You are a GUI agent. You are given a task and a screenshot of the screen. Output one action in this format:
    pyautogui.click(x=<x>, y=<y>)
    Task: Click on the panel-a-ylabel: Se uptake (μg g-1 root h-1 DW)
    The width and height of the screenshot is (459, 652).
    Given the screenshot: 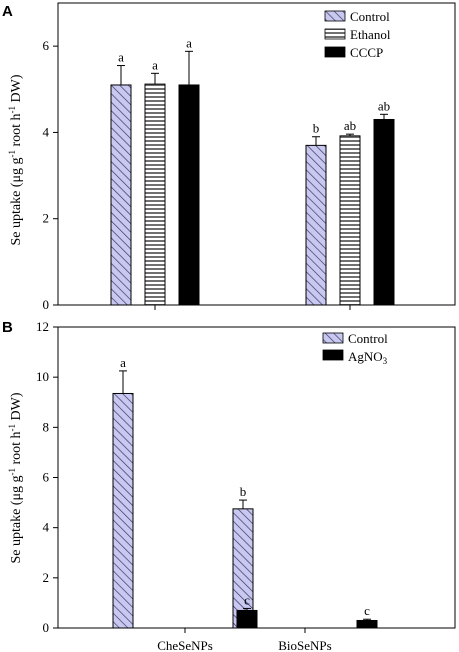 What is the action you would take?
    pyautogui.click(x=15, y=159)
    